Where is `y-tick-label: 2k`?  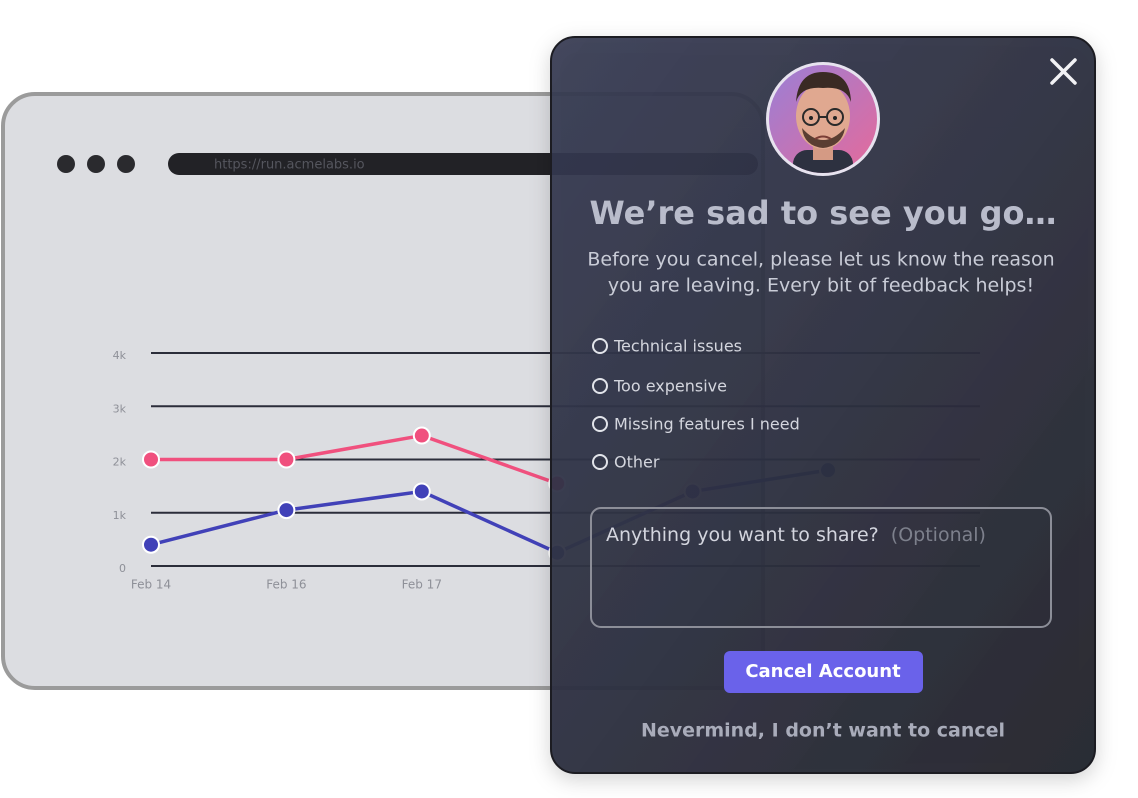
y-tick-label: 2k is located at coordinates (120, 462).